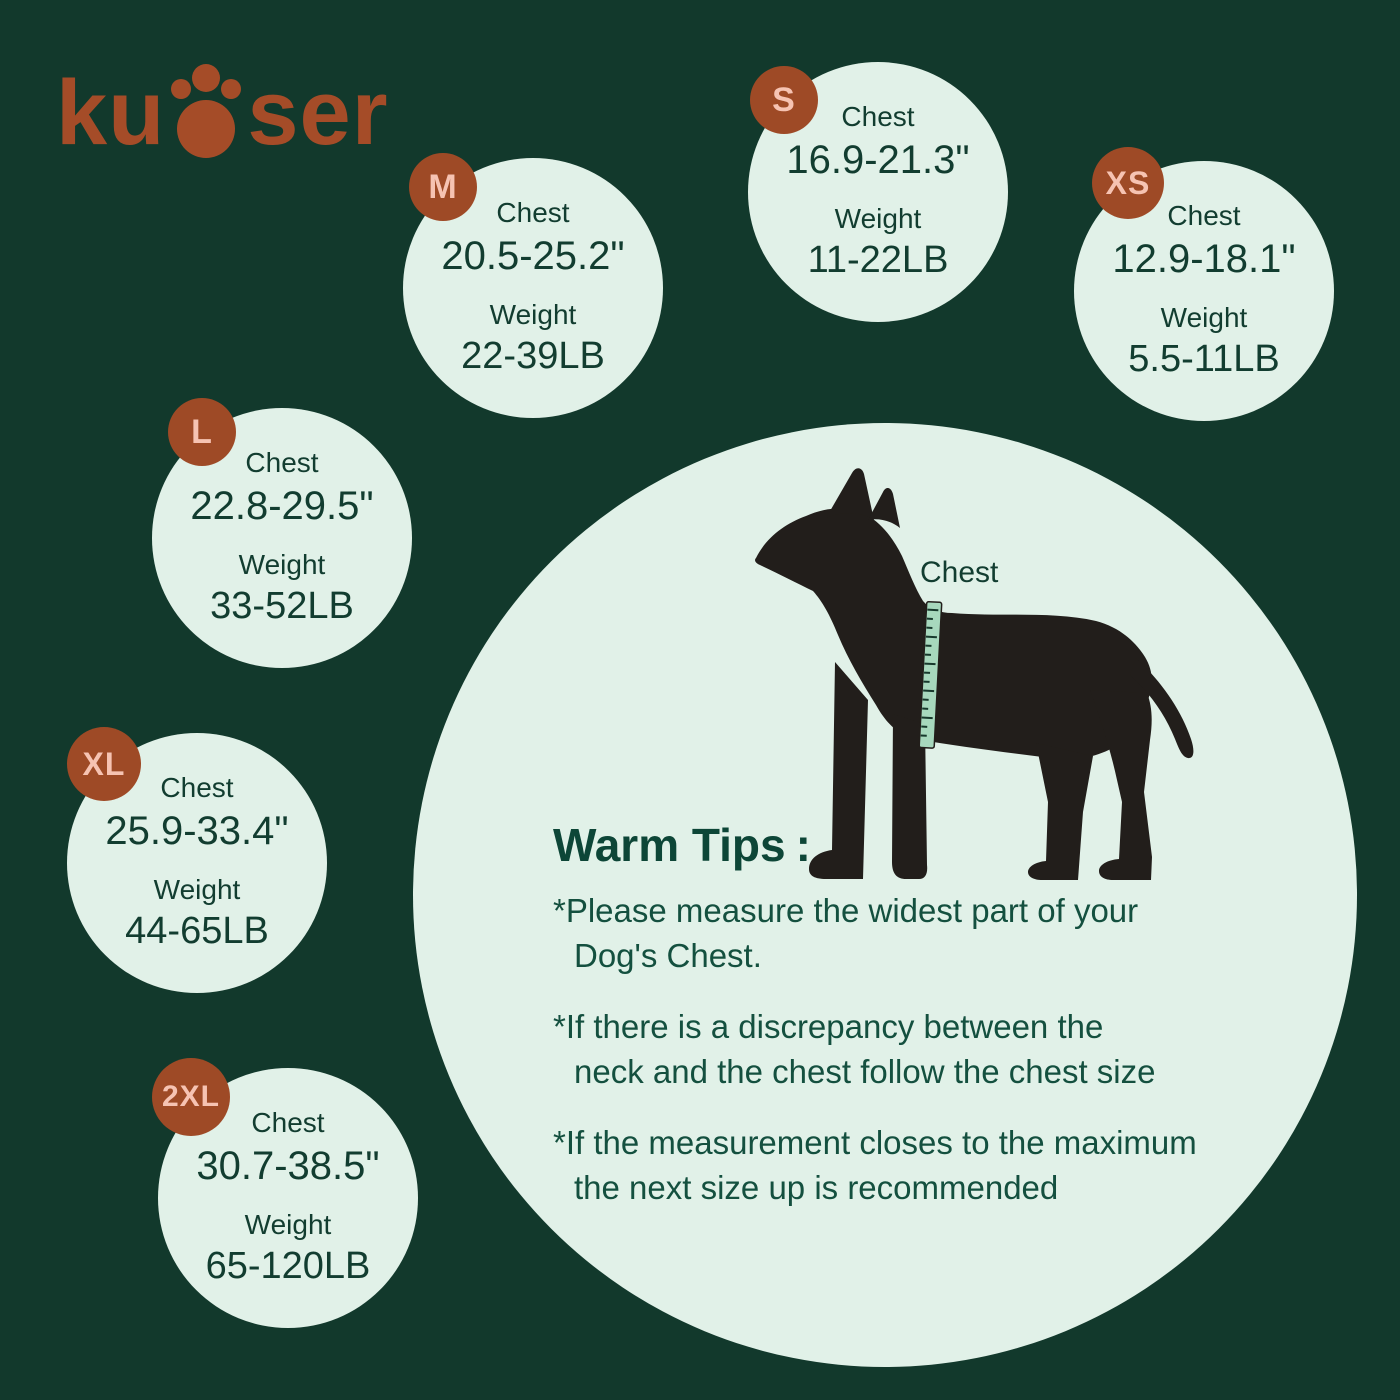  What do you see at coordinates (282, 606) in the screenshot?
I see `weight-value: 33-52LB` at bounding box center [282, 606].